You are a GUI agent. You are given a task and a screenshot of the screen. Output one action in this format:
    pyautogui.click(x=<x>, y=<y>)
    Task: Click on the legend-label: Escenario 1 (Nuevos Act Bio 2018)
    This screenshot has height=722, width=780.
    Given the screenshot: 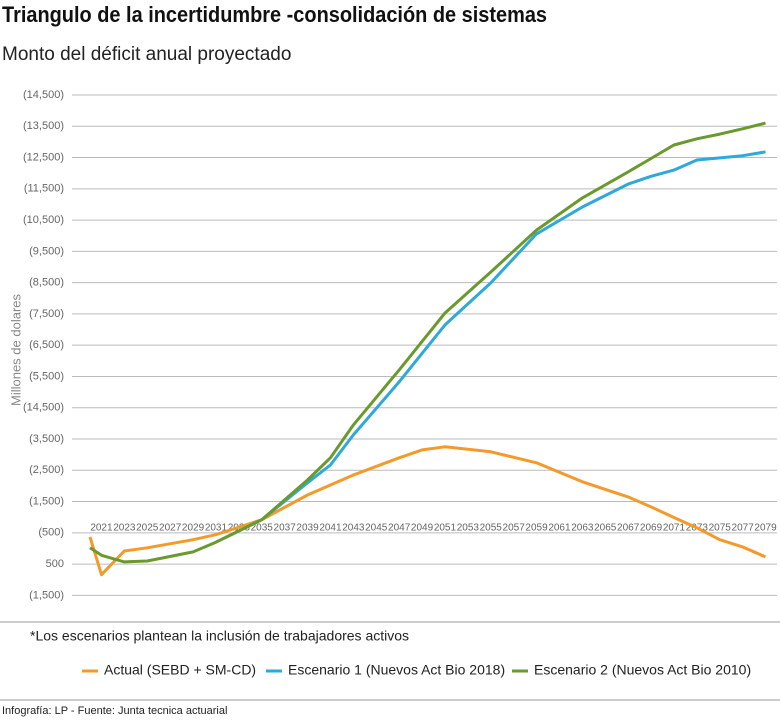 What is the action you would take?
    pyautogui.click(x=396, y=670)
    